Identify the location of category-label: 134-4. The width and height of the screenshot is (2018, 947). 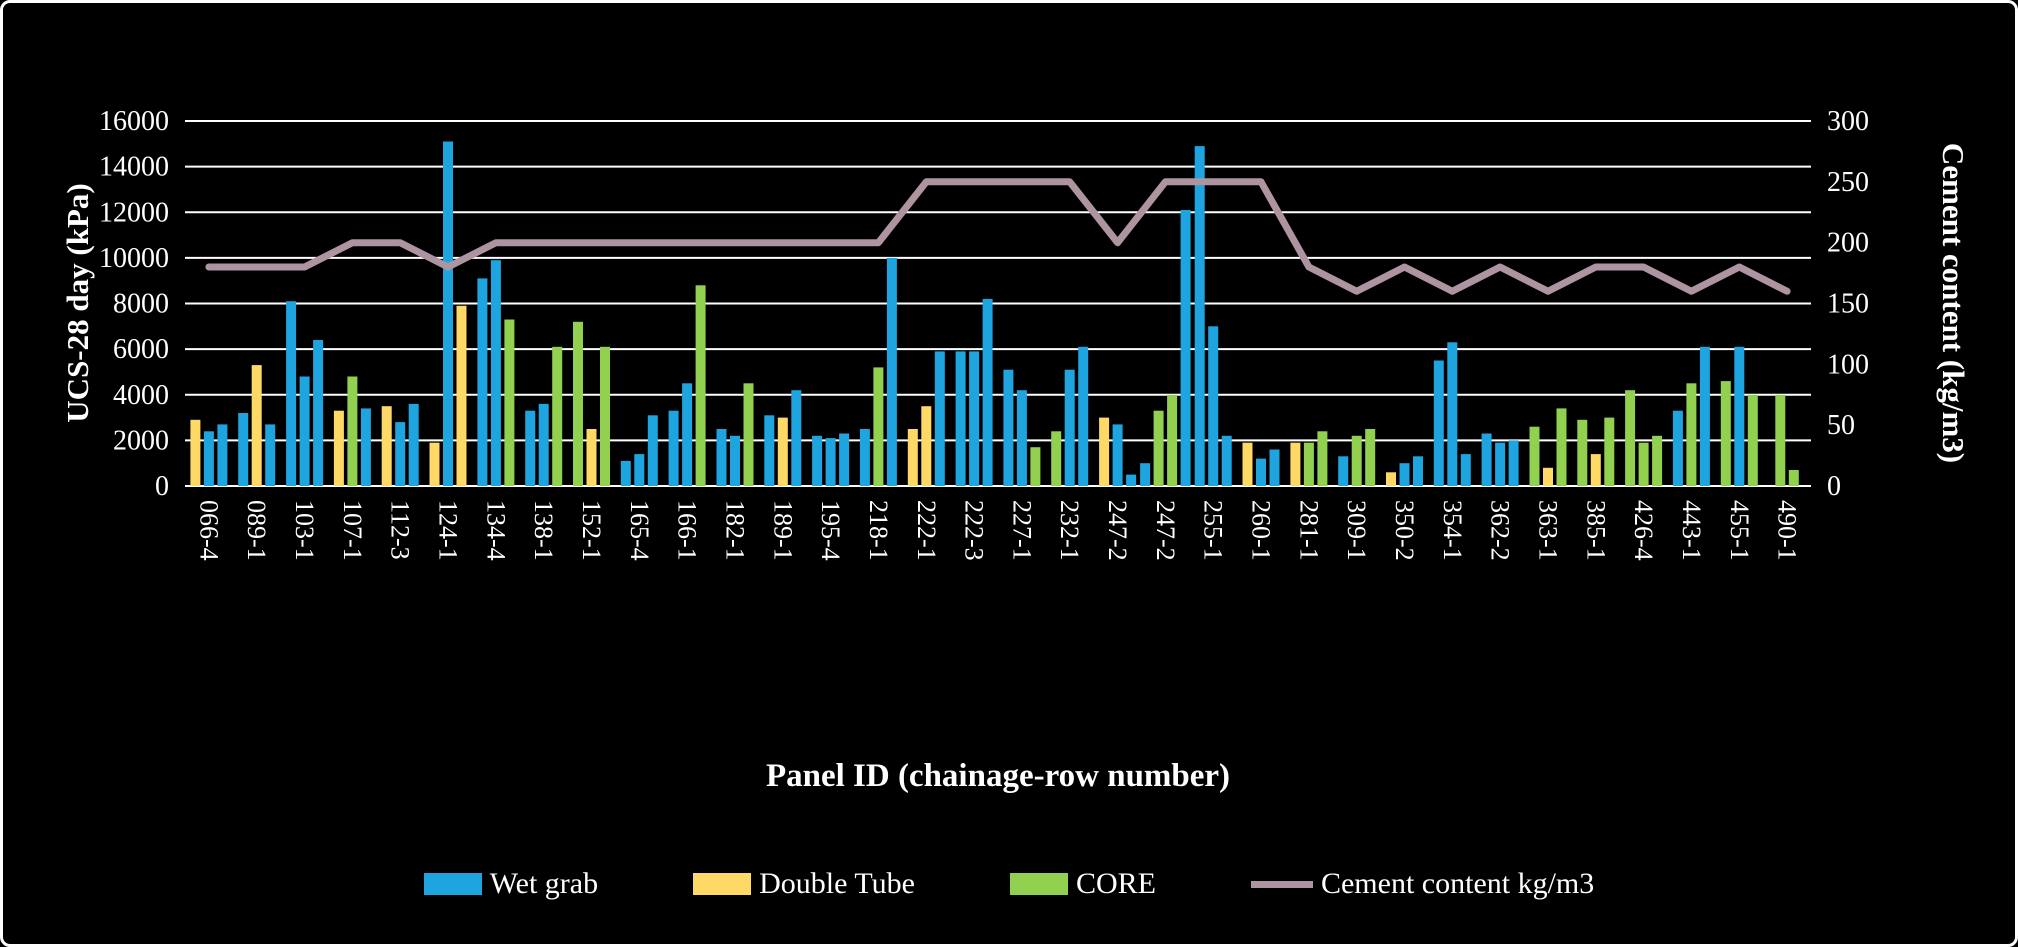
(495, 530).